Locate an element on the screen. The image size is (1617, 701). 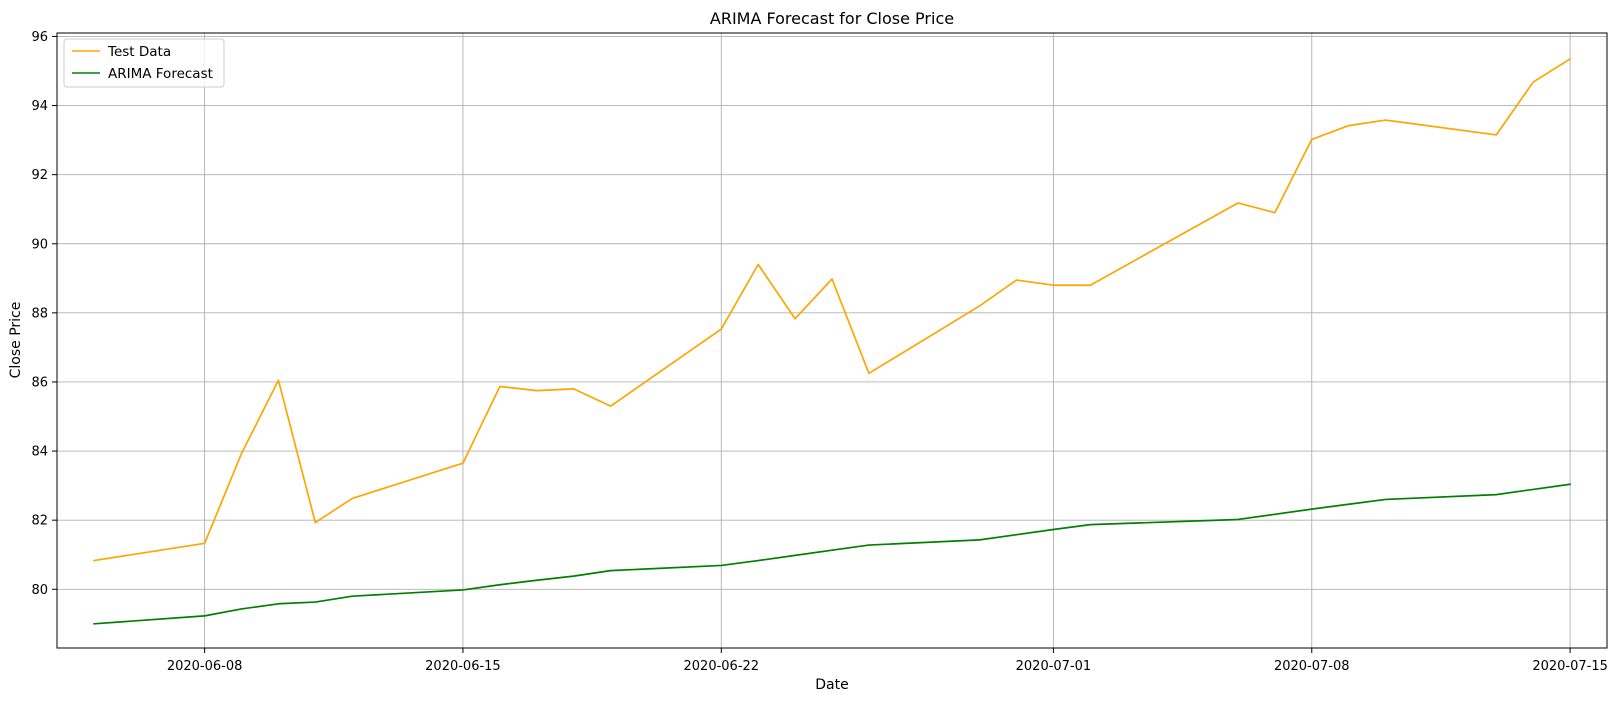
x-tick-label: 2020-06-08 is located at coordinates (205, 666).